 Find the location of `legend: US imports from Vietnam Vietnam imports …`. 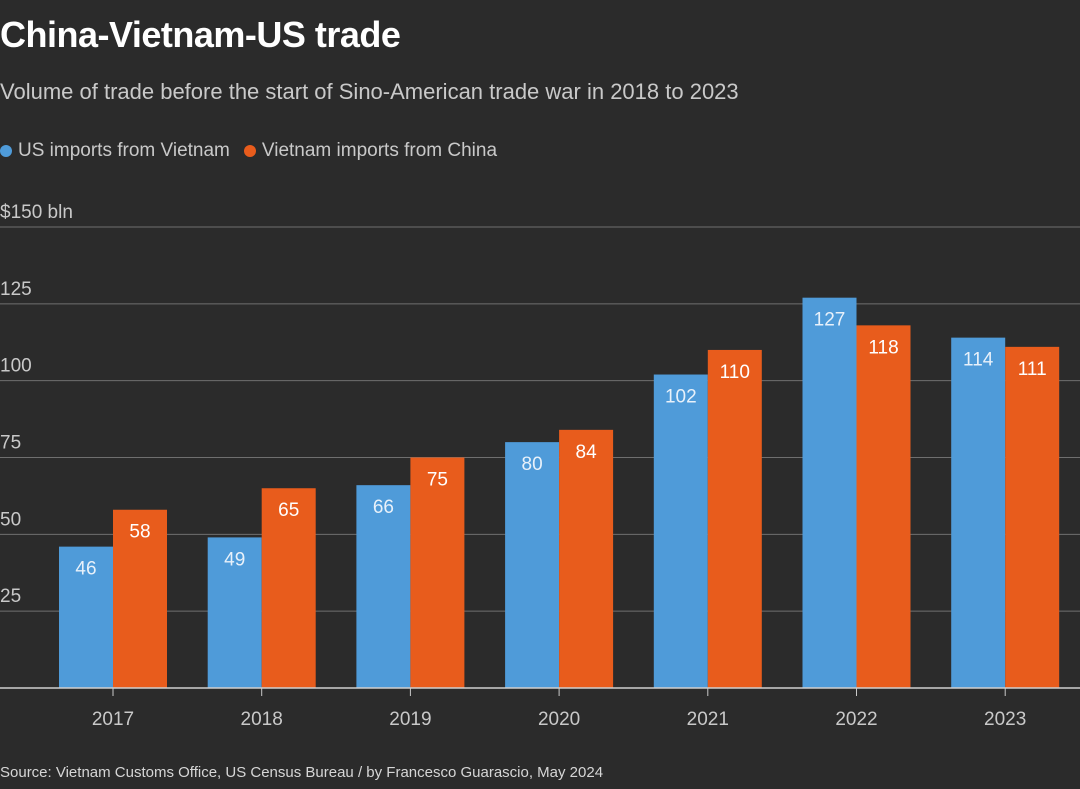

legend: US imports from Vietnam Vietnam imports … is located at coordinates (248, 151).